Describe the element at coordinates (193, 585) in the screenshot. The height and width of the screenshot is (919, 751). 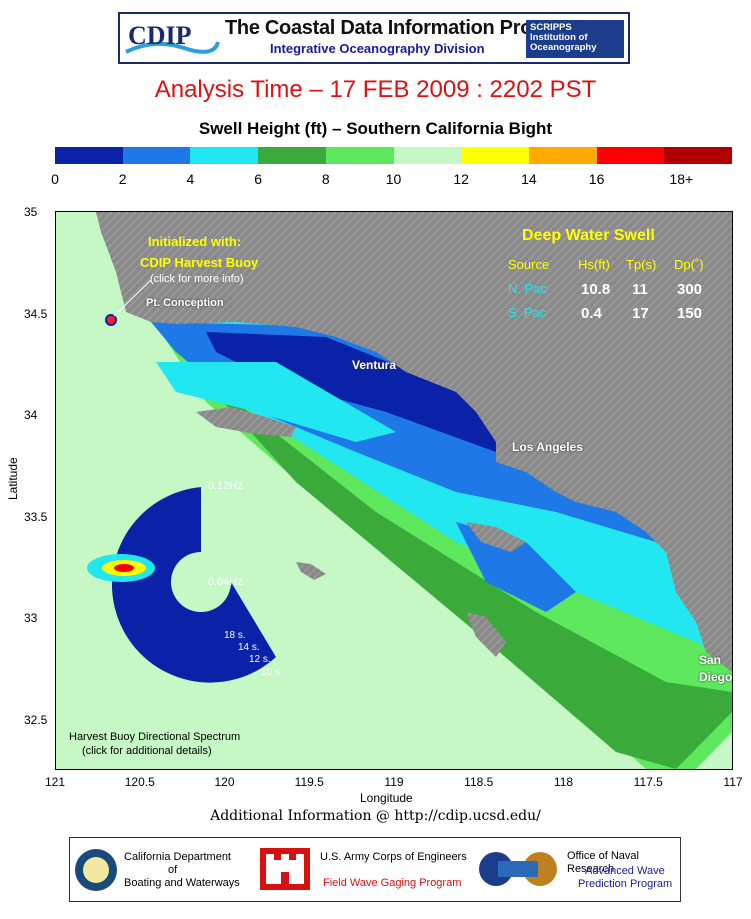
I see `spectrum-wedge` at that location.